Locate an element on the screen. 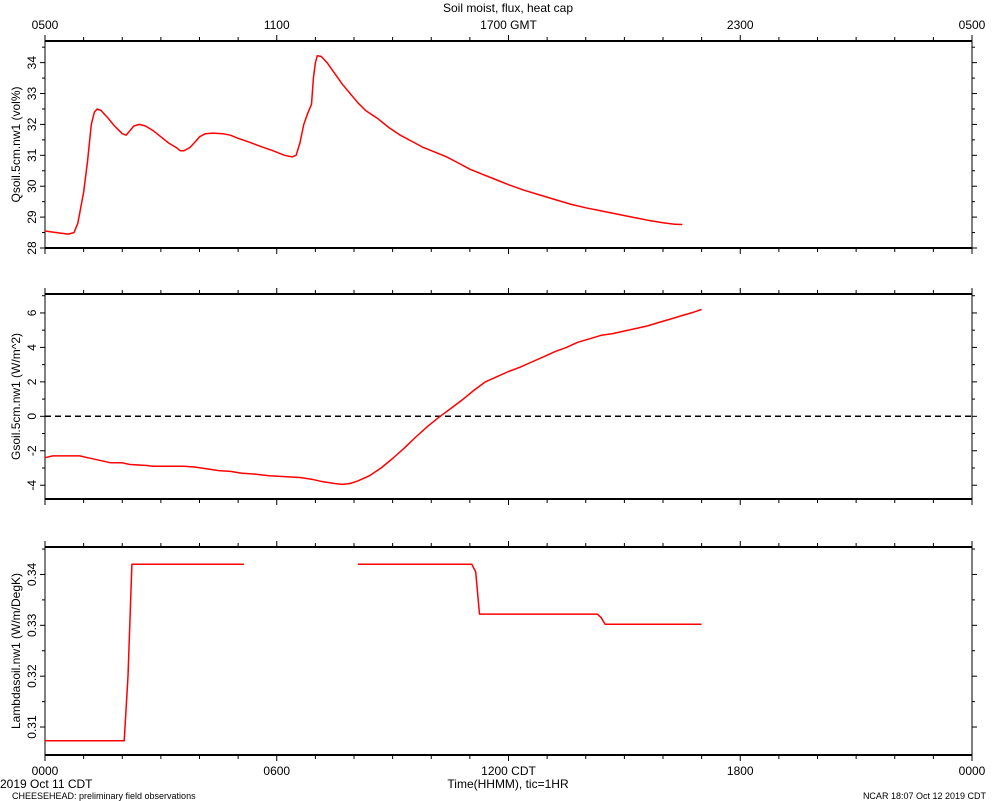 This screenshot has height=801, width=1000. bottom-axis-tick-label: 1200 CDT is located at coordinates (508, 771).